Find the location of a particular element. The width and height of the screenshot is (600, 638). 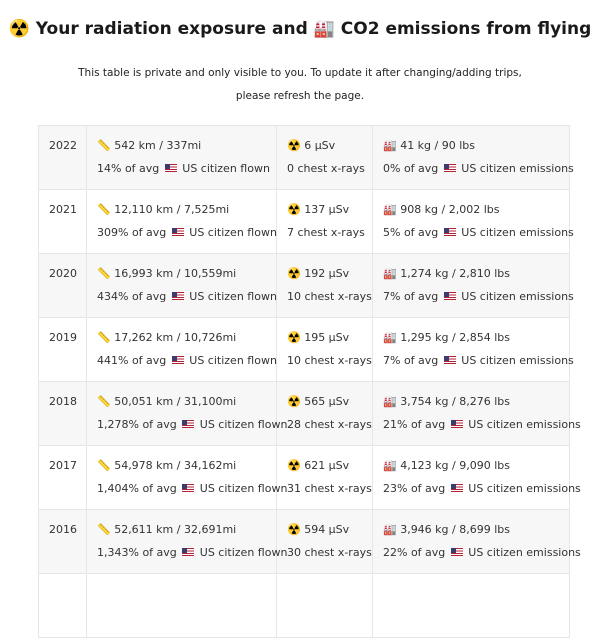

distance-percent: 1,404% of avg is located at coordinates (137, 488).